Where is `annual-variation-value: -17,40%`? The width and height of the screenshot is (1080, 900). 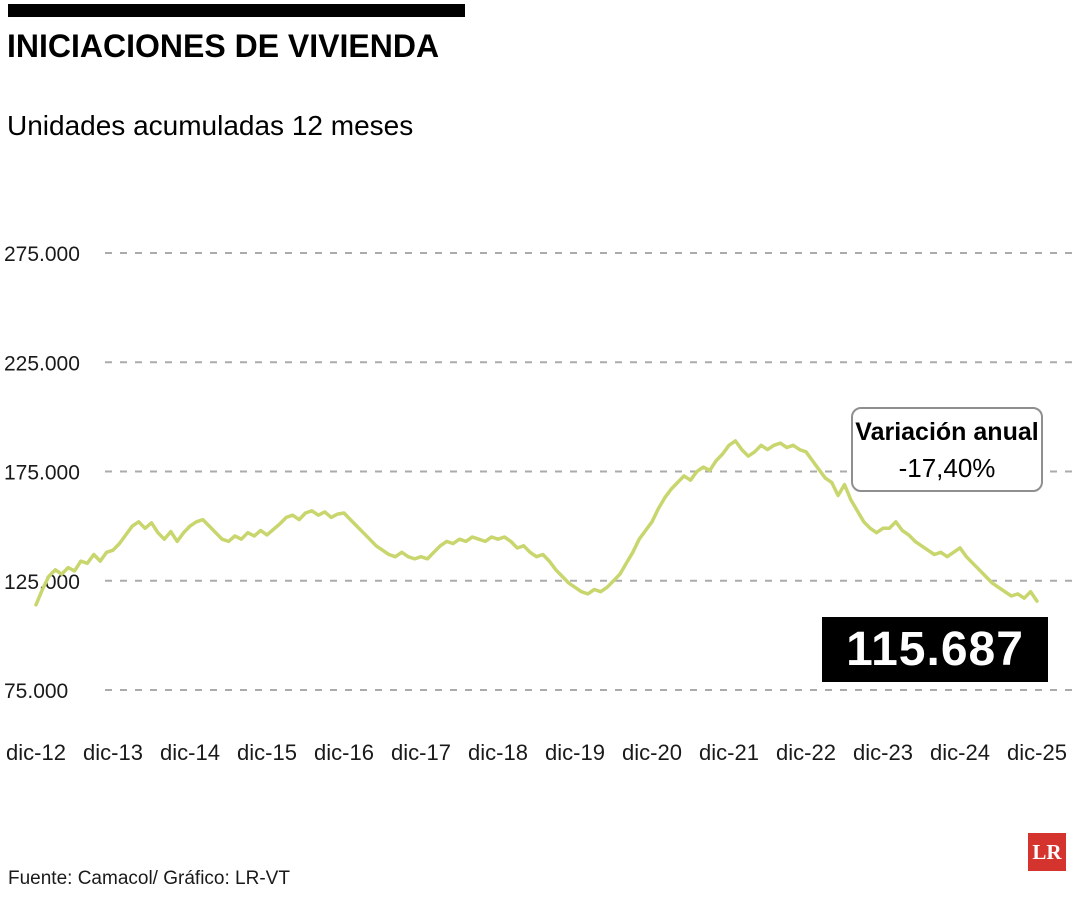
annual-variation-value: -17,40% is located at coordinates (947, 467).